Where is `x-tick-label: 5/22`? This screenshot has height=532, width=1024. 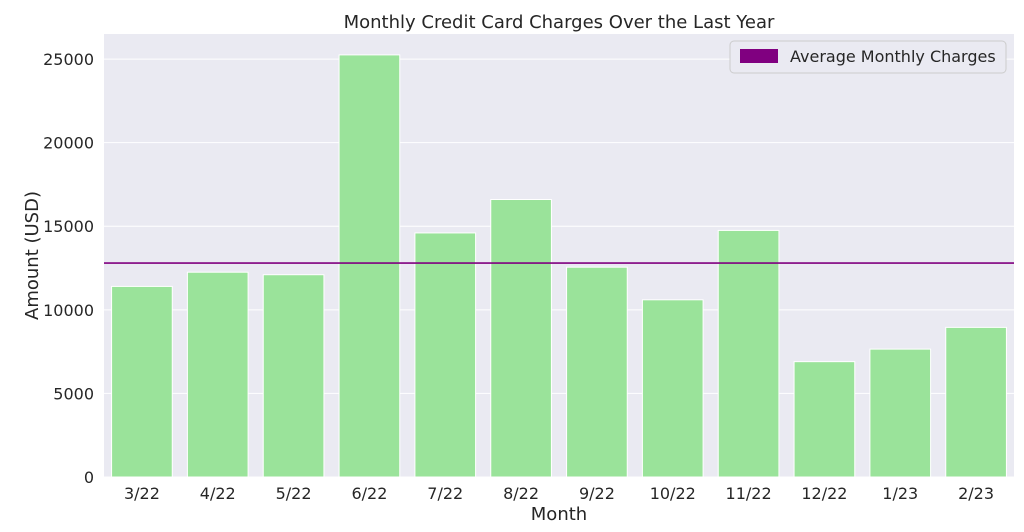
x-tick-label: 5/22 is located at coordinates (294, 493).